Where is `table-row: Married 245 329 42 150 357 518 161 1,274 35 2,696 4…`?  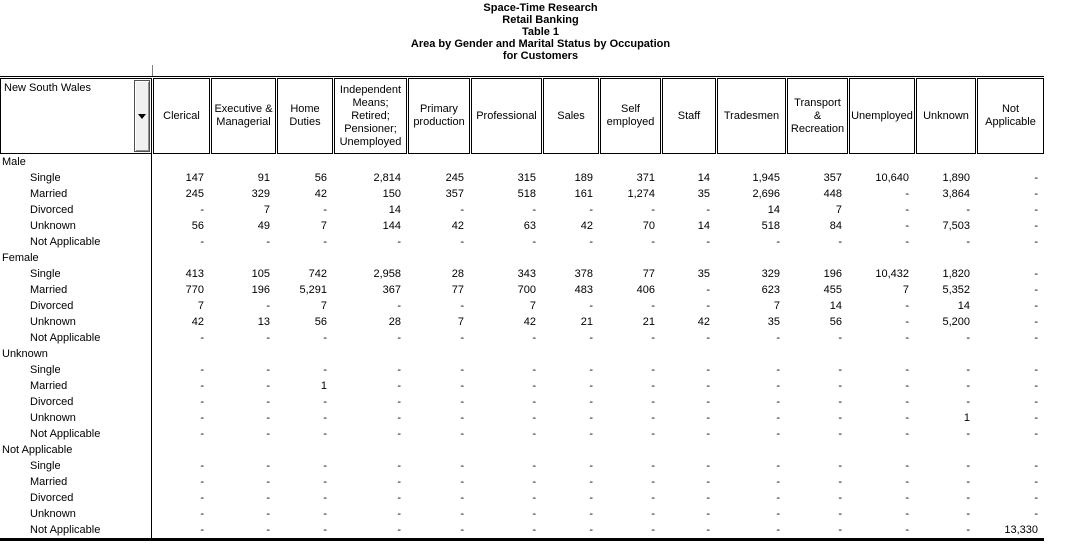 table-row: Married 245 329 42 150 357 518 161 1,274 35 2,696 4… is located at coordinates (522, 194).